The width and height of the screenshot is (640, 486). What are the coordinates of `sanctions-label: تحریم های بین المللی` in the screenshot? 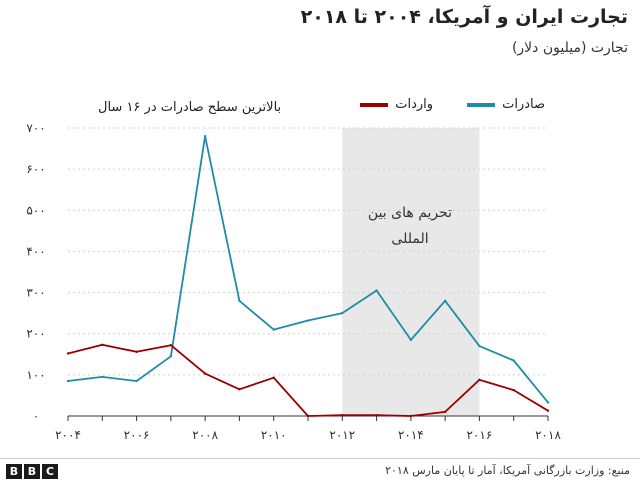 It's located at (410, 226).